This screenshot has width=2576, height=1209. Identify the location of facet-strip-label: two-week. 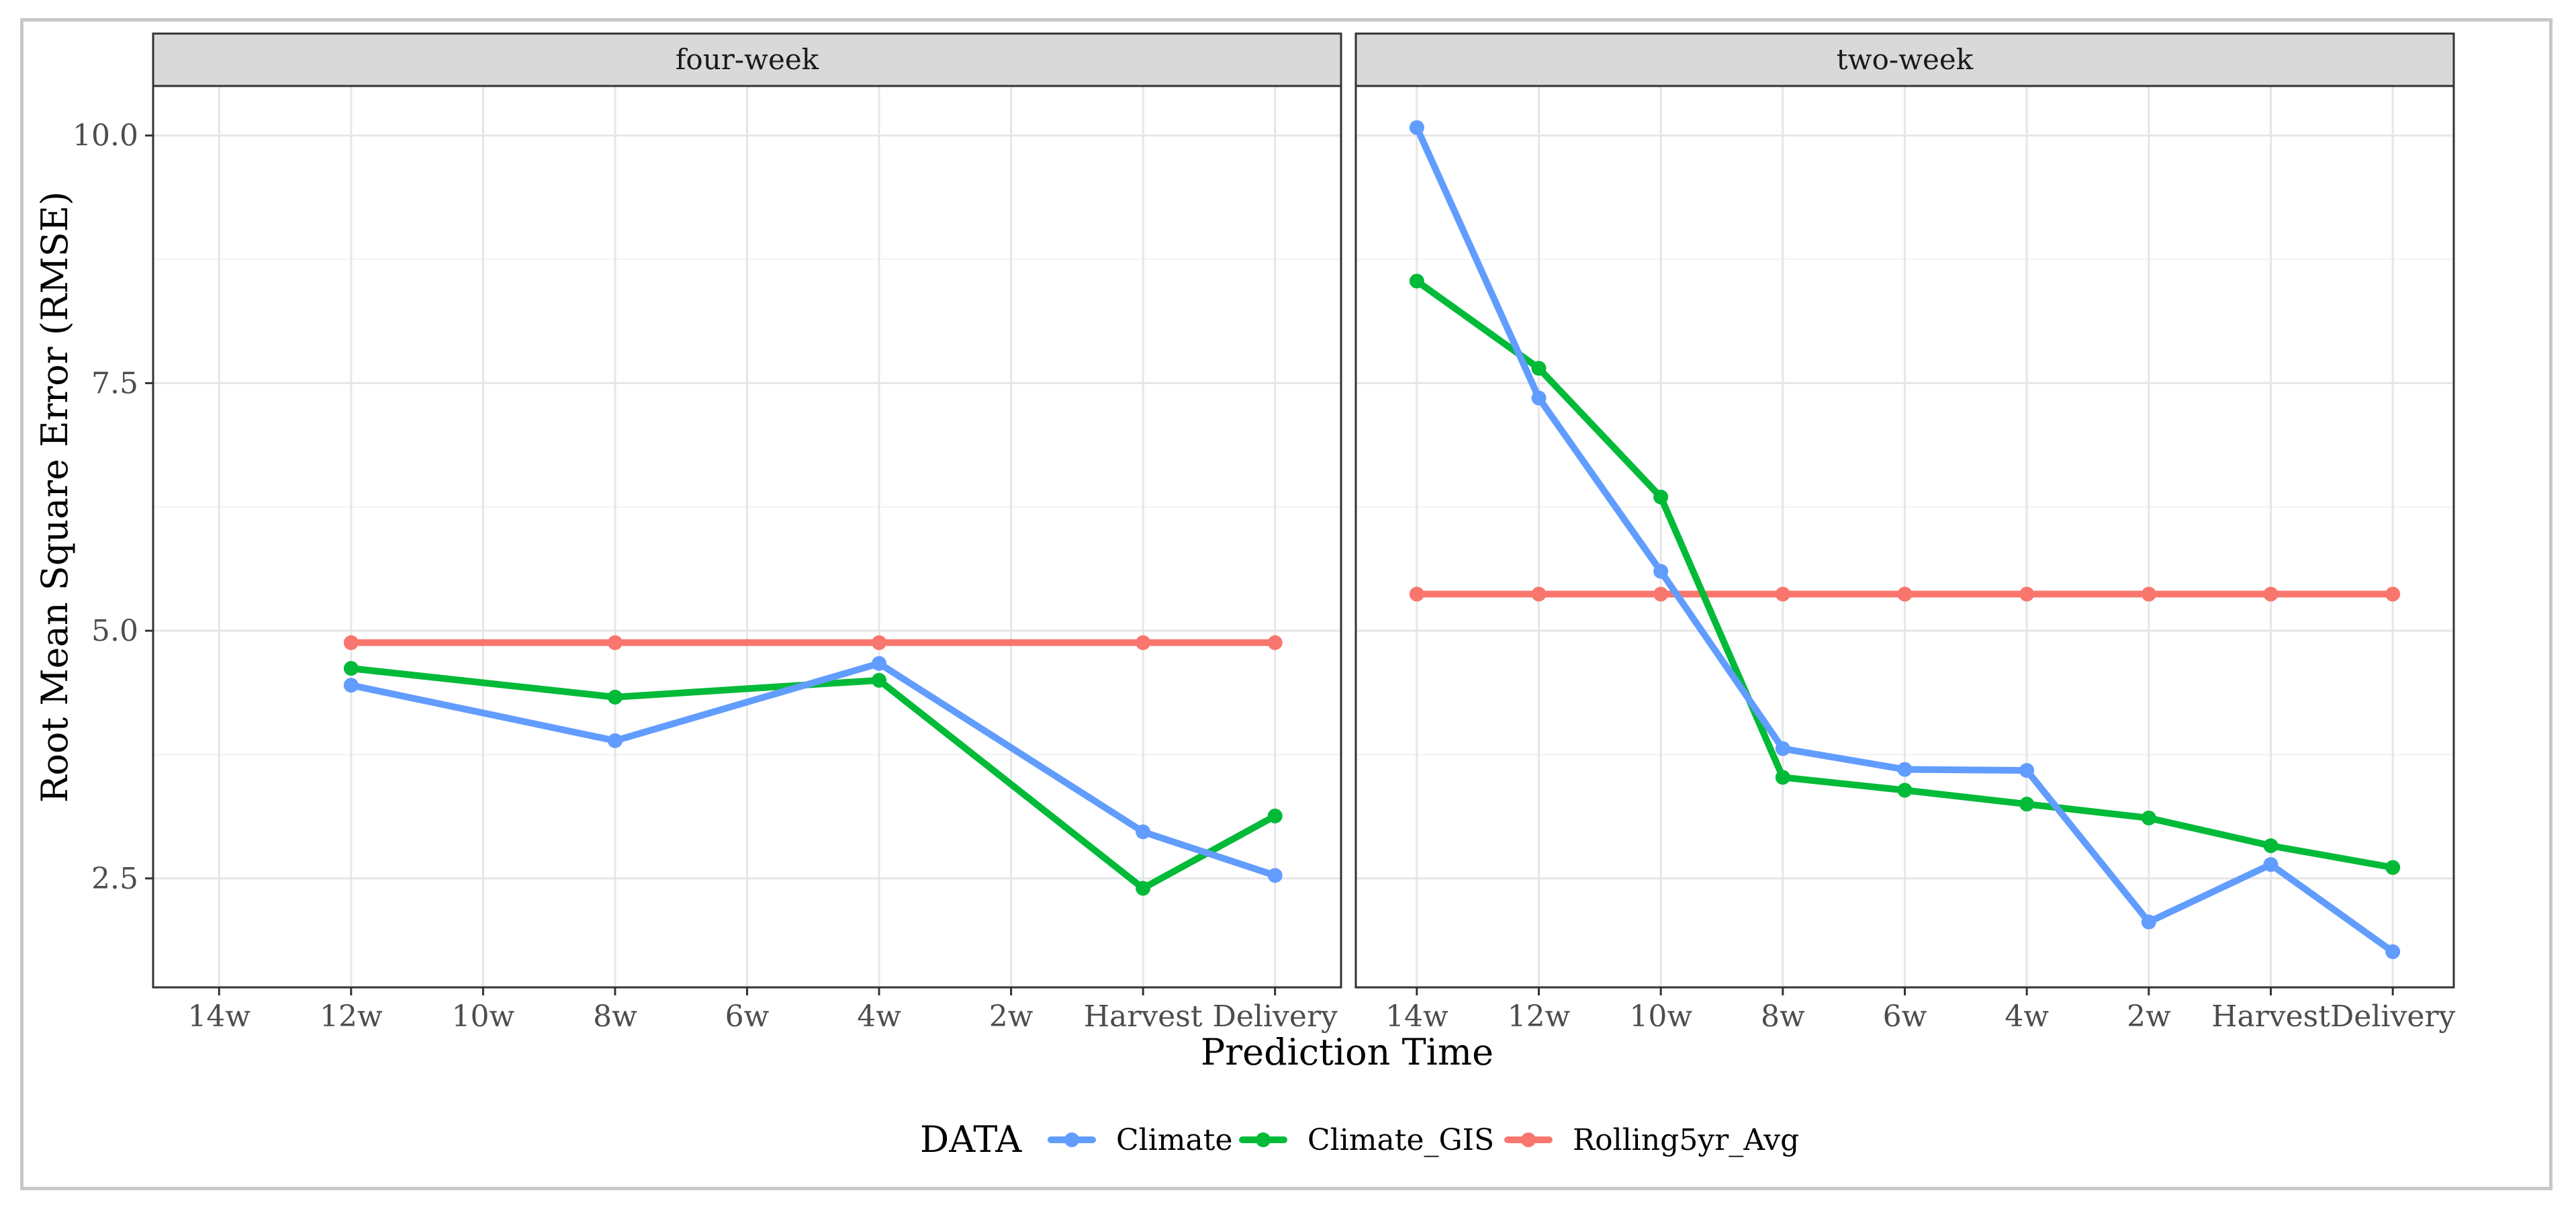
(1905, 59).